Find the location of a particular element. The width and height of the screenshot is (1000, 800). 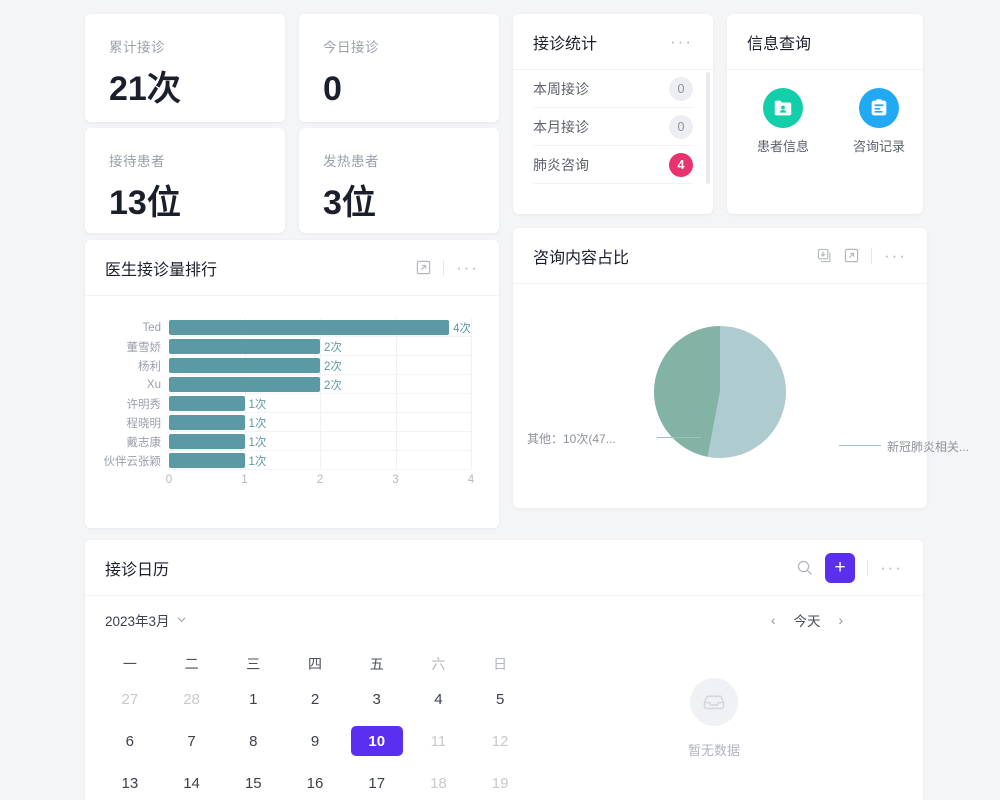

pie-leader-line-right is located at coordinates (860, 445).